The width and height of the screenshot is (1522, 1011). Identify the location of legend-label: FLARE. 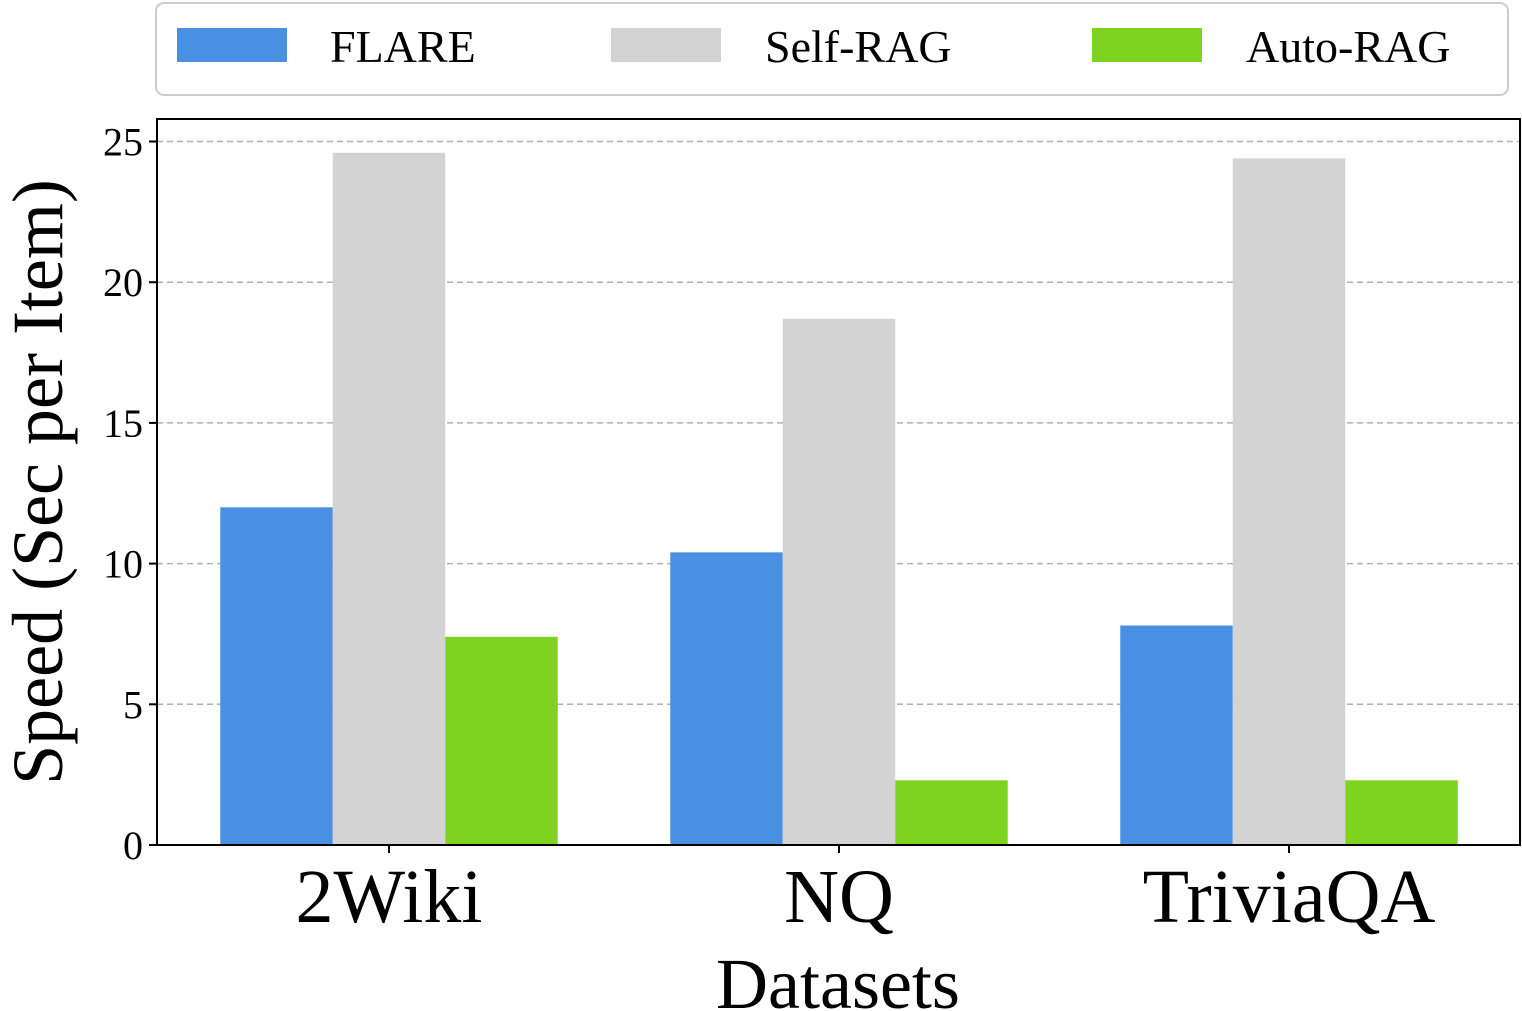
(403, 46).